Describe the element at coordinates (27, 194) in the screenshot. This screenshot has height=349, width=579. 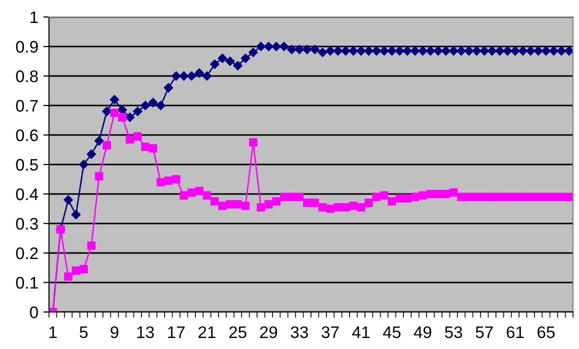
I see `y-tick-label: 0.4` at that location.